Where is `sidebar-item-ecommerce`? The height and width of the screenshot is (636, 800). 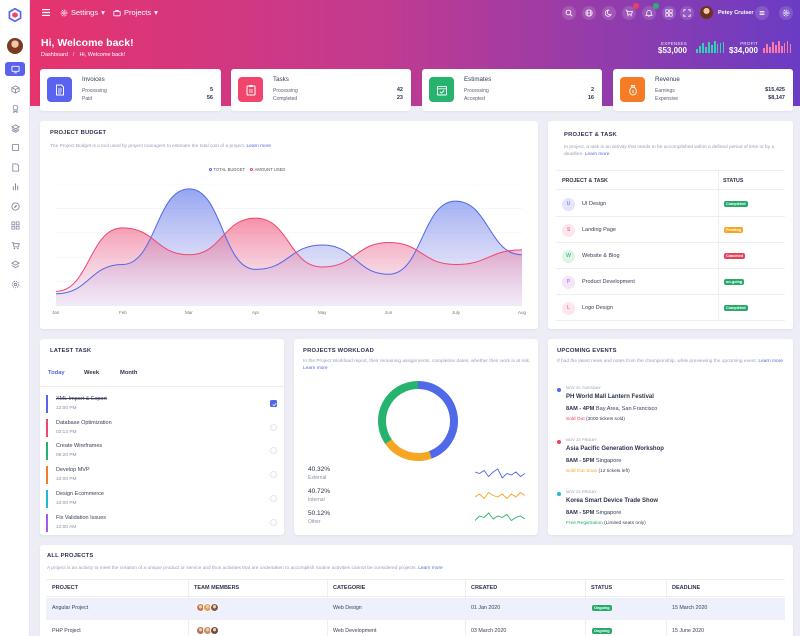 sidebar-item-ecommerce is located at coordinates (15, 245).